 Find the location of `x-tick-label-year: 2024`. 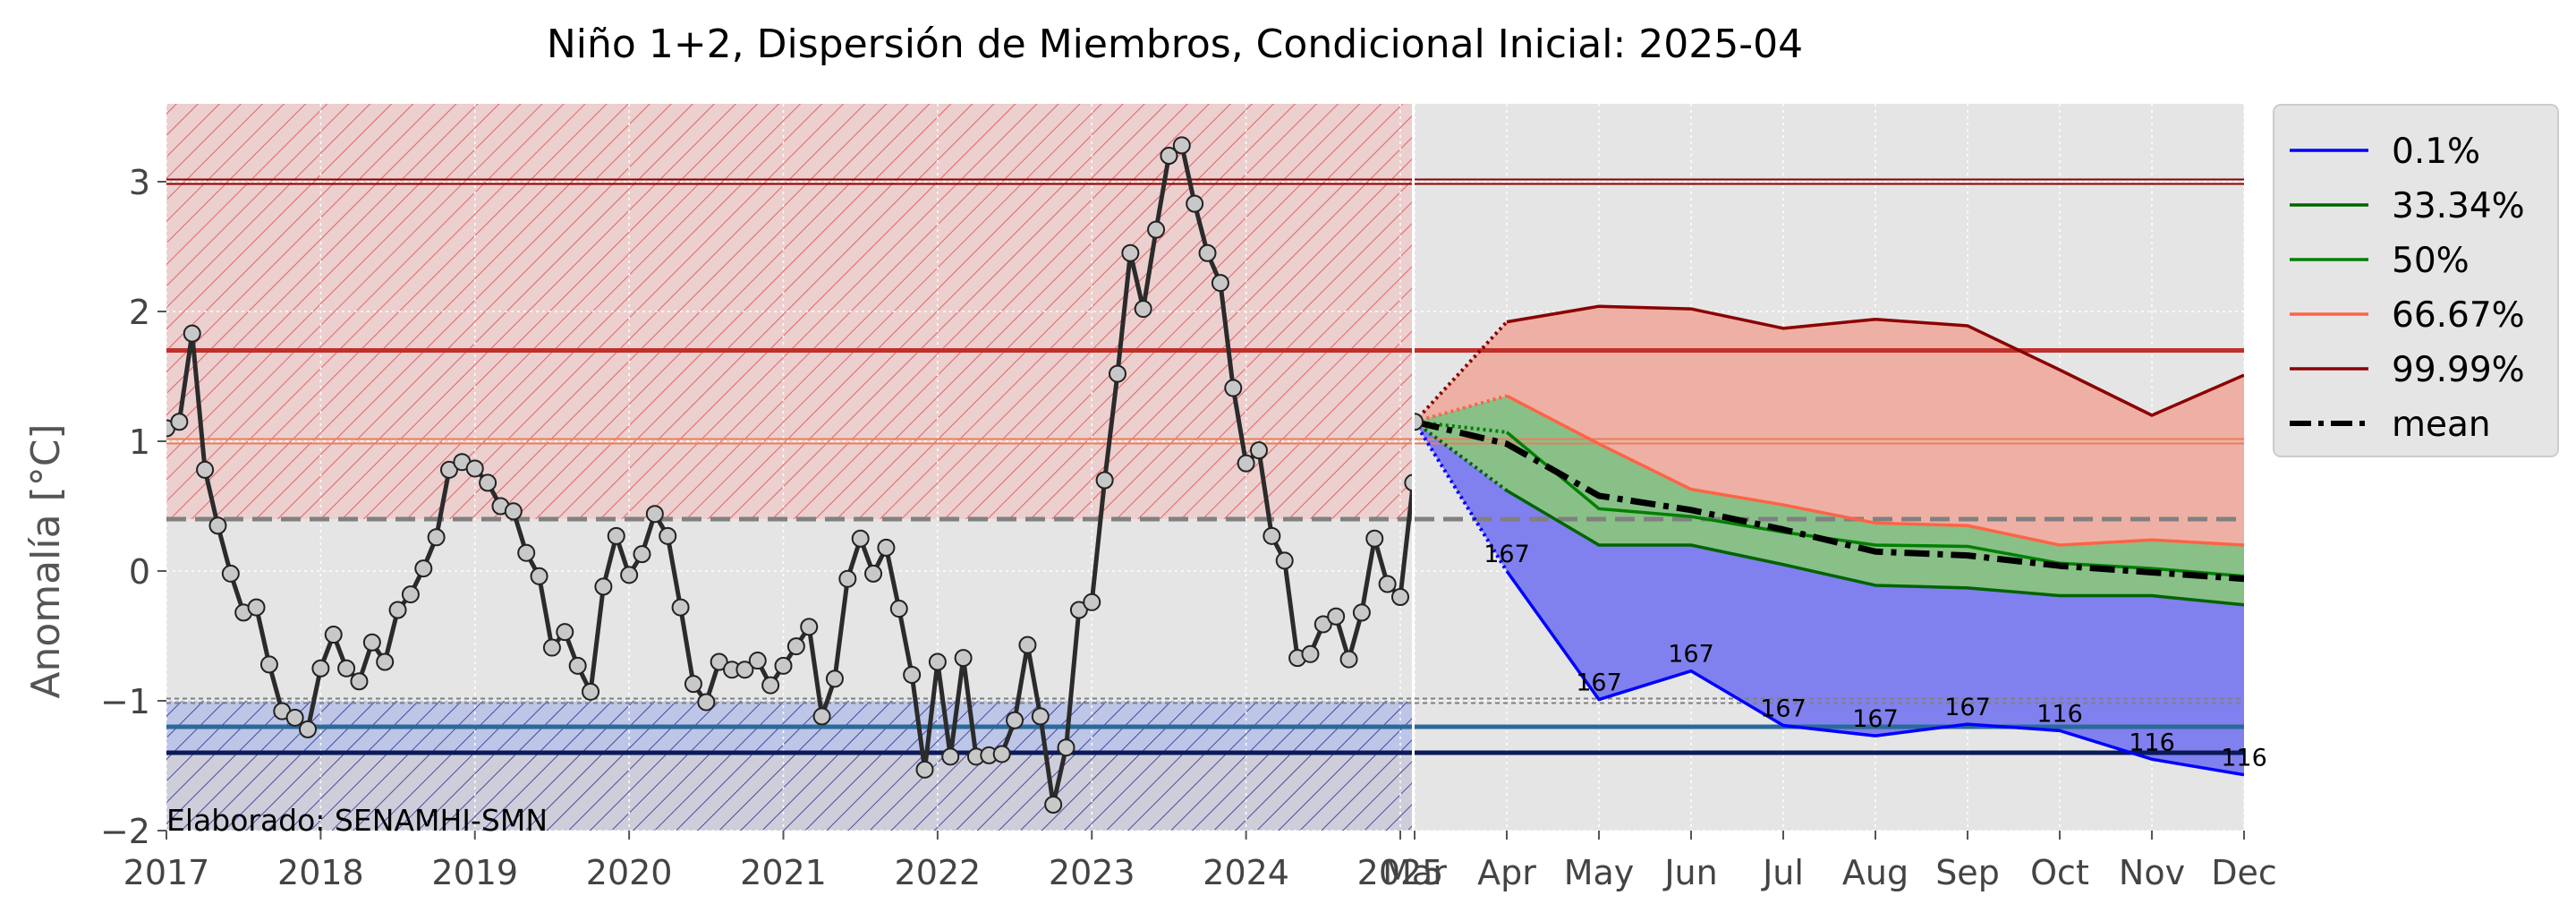

x-tick-label-year: 2024 is located at coordinates (1246, 873).